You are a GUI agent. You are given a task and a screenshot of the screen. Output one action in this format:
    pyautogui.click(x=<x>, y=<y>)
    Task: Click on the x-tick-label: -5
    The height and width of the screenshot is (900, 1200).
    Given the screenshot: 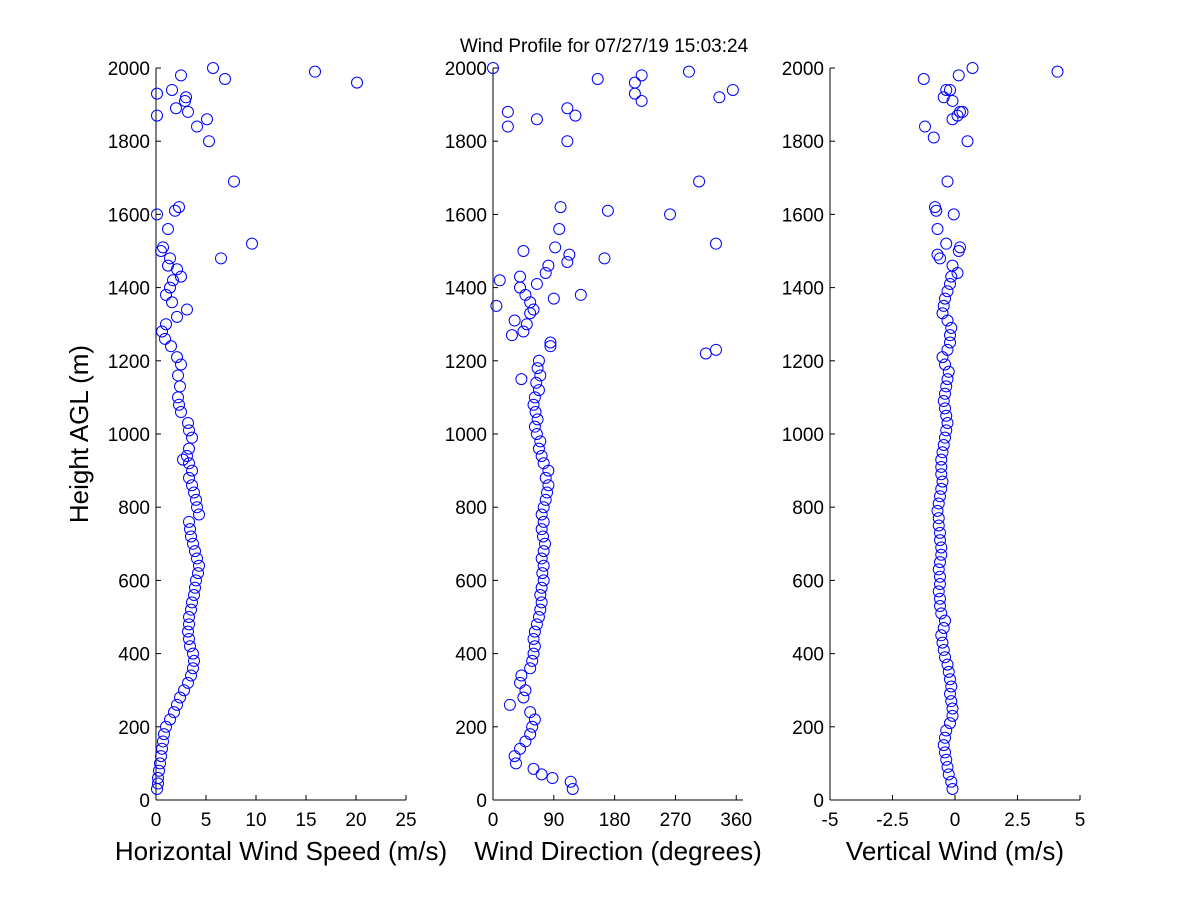 What is the action you would take?
    pyautogui.click(x=830, y=820)
    